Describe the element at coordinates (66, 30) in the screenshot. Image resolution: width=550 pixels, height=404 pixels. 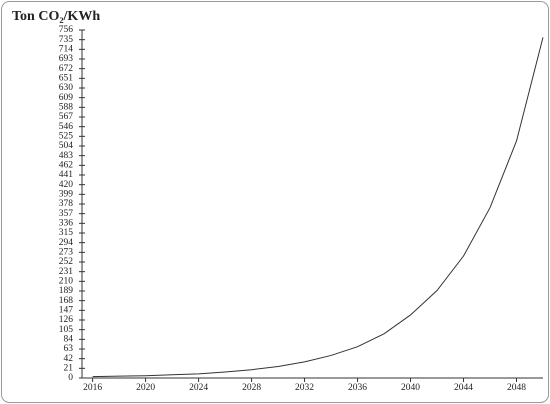
I see `y-tick-label: 756` at that location.